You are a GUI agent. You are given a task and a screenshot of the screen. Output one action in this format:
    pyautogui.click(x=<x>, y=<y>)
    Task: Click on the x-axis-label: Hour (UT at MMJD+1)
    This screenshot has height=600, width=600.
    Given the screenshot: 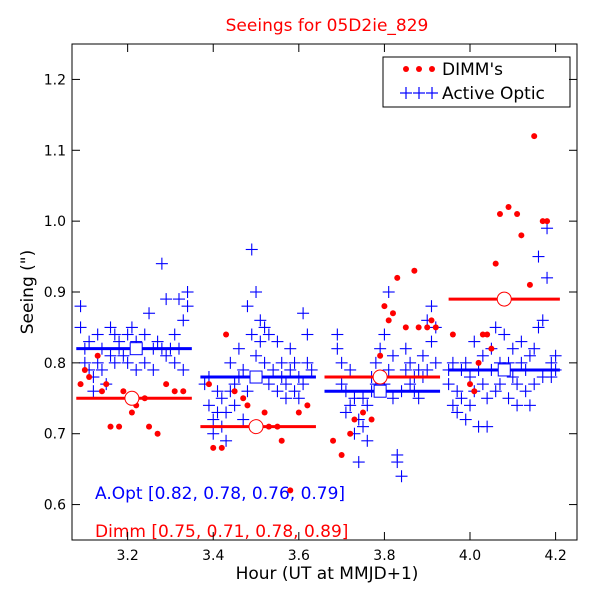 What is the action you would take?
    pyautogui.click(x=327, y=574)
    